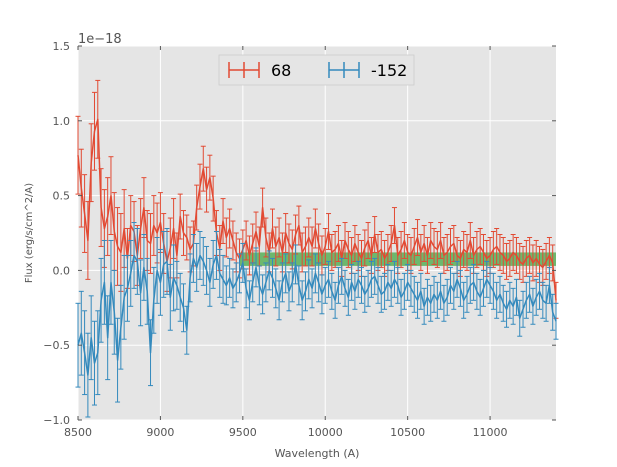 Image resolution: width=617 pixels, height=467 pixels. What do you see at coordinates (317, 453) in the screenshot?
I see `x-axis-label: Wavelength (A)` at bounding box center [317, 453].